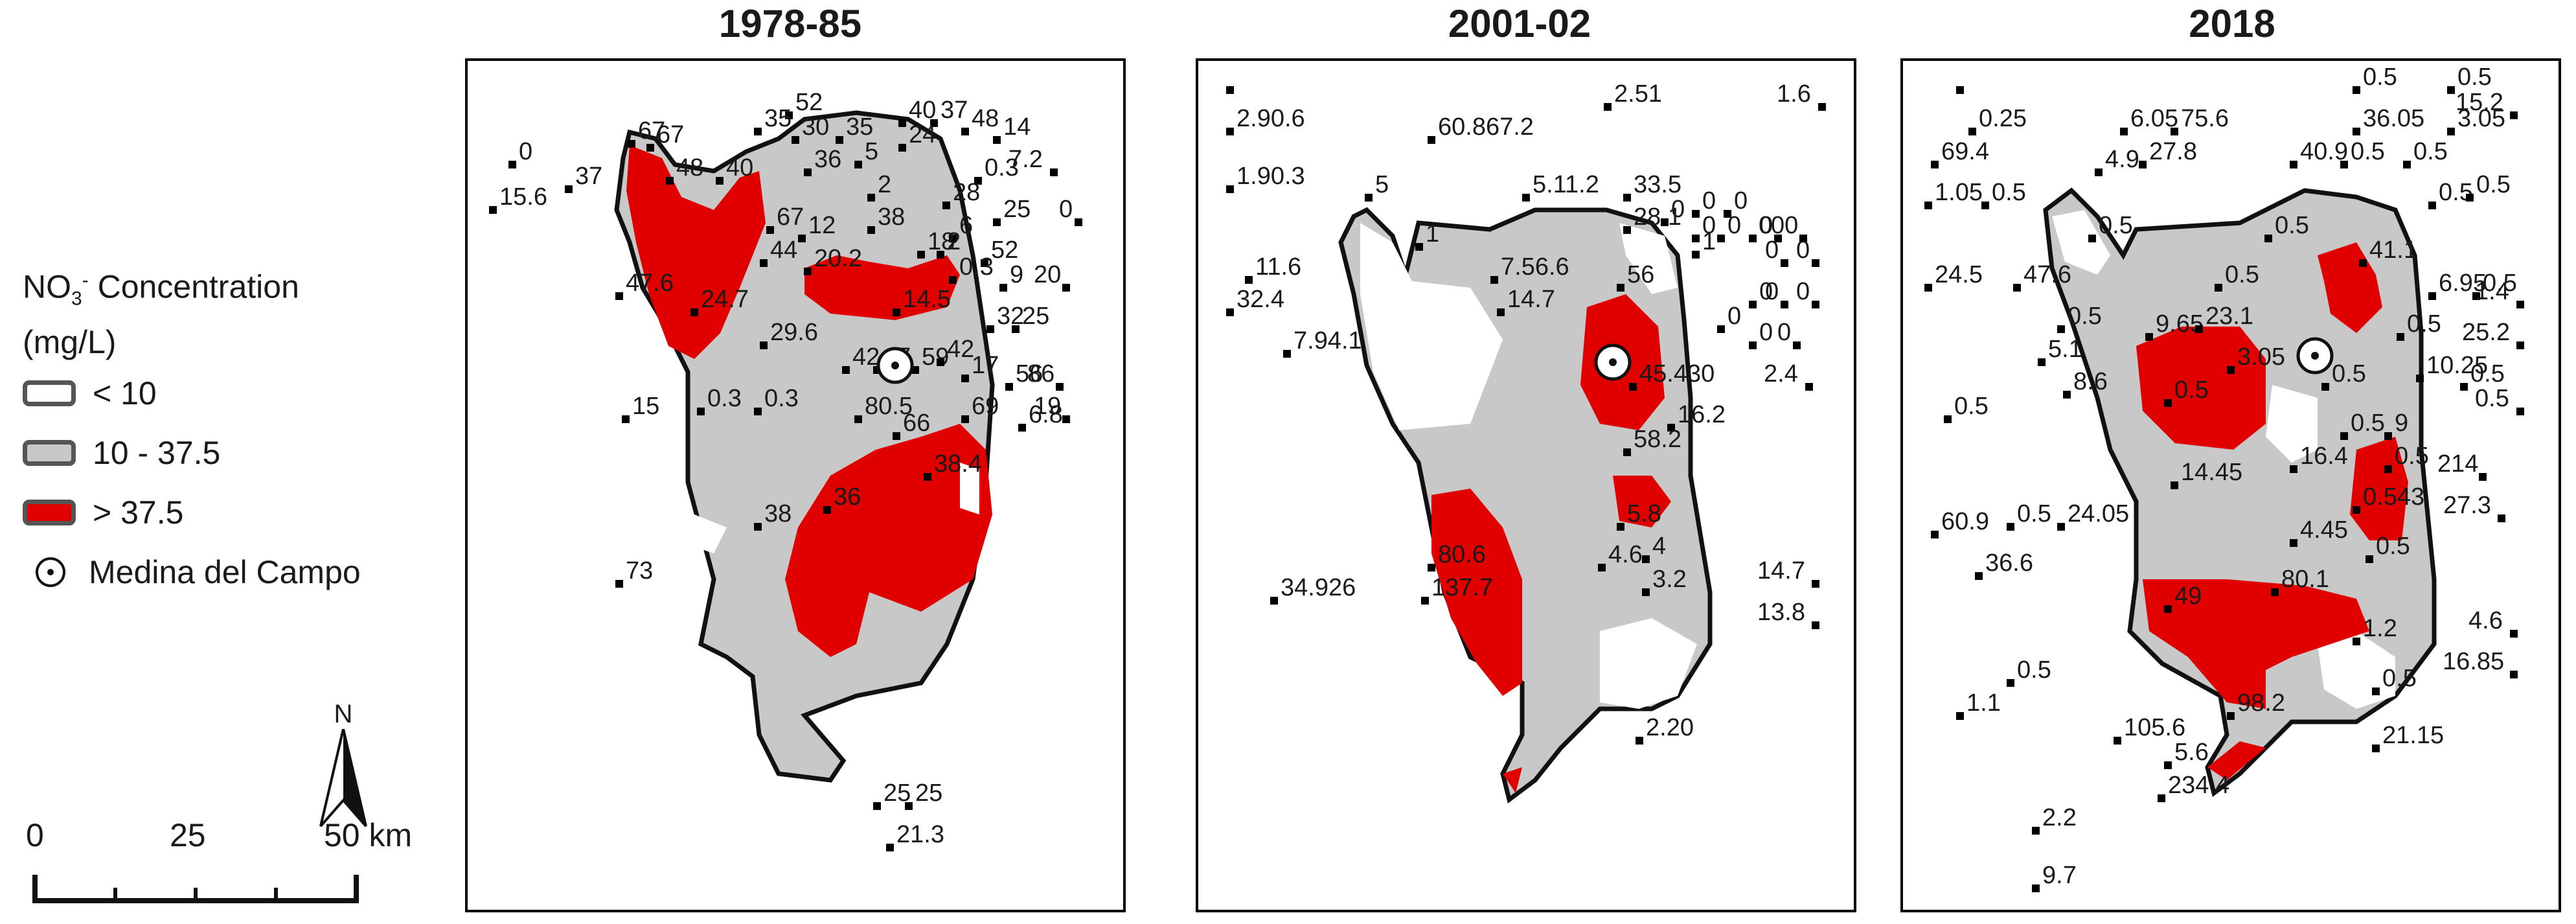  What do you see at coordinates (809, 102) in the screenshot?
I see `sample-value-label: 52` at bounding box center [809, 102].